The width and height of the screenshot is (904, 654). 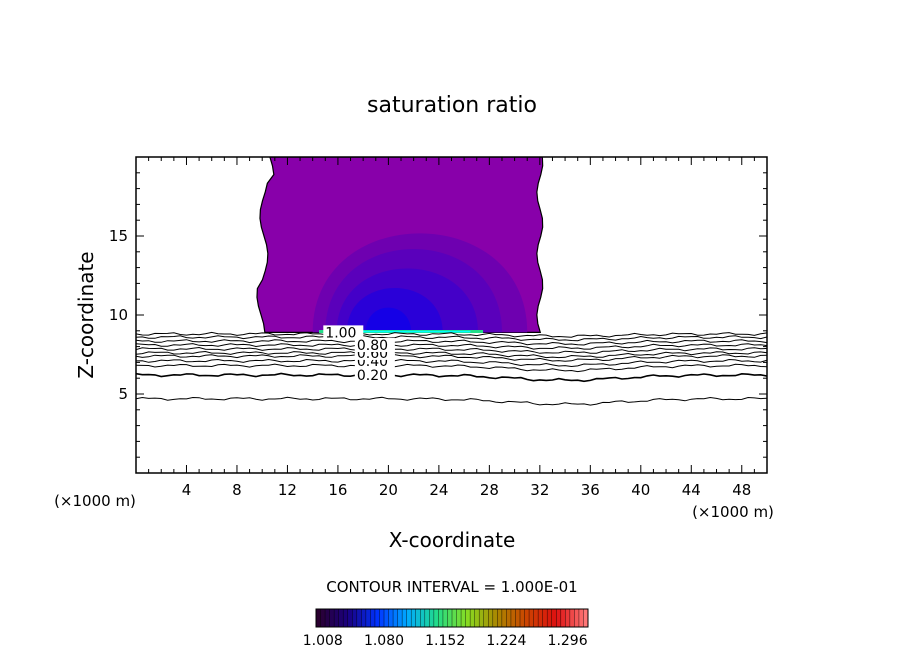 I want to click on contour-label: 1.00, so click(x=340, y=333).